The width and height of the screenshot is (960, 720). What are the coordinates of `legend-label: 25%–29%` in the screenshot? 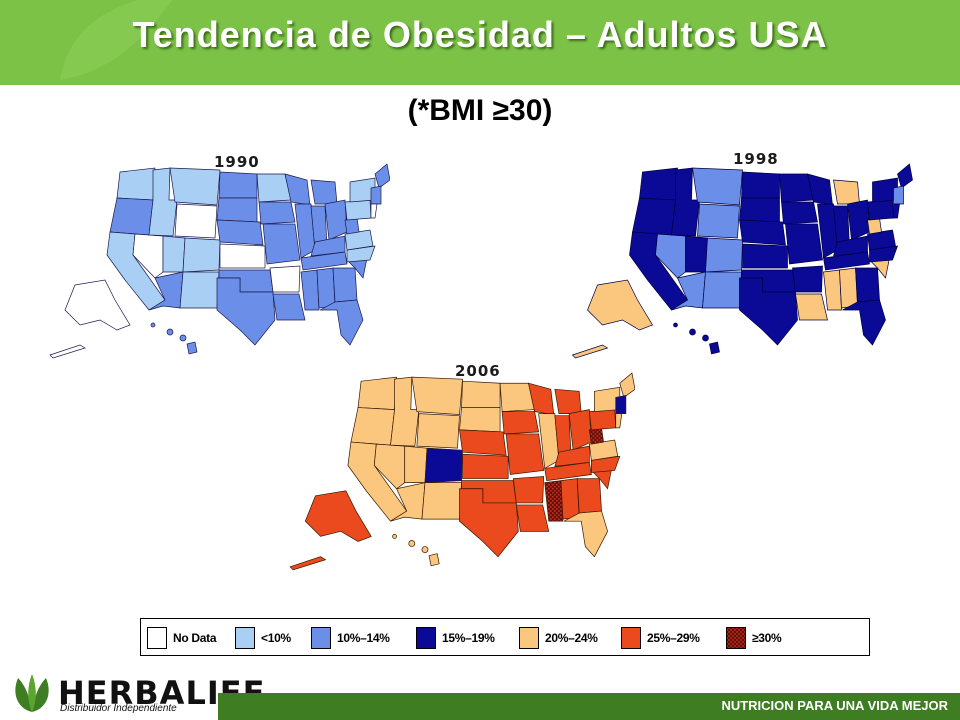 It's located at (673, 638).